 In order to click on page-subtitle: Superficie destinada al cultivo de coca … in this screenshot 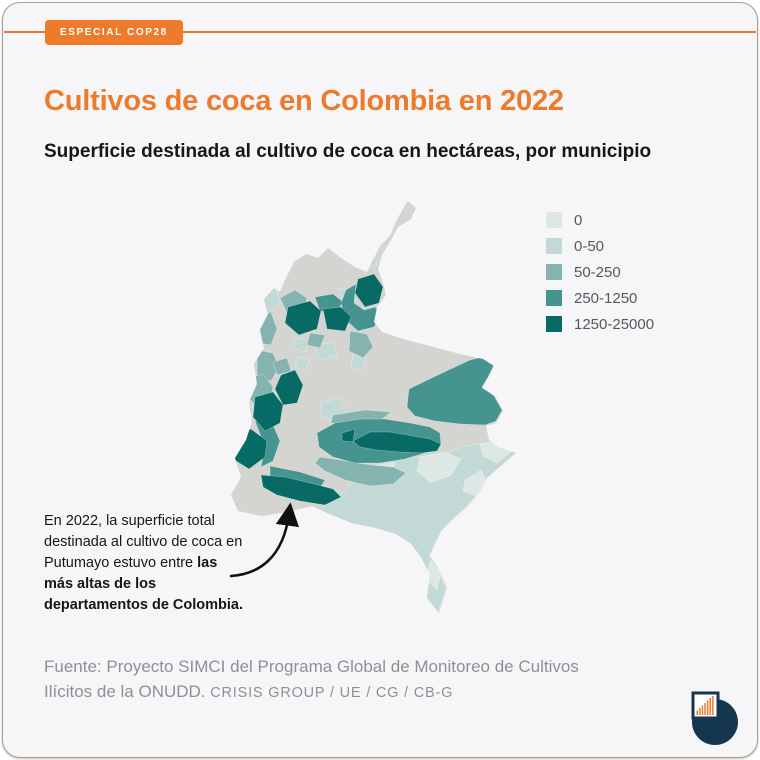, I will do `click(348, 151)`.